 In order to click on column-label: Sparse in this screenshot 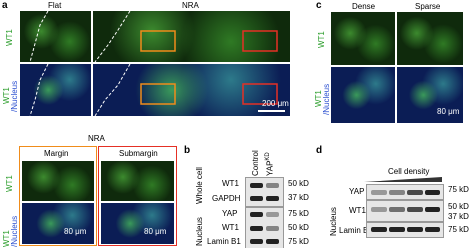, I will do `click(428, 6)`.